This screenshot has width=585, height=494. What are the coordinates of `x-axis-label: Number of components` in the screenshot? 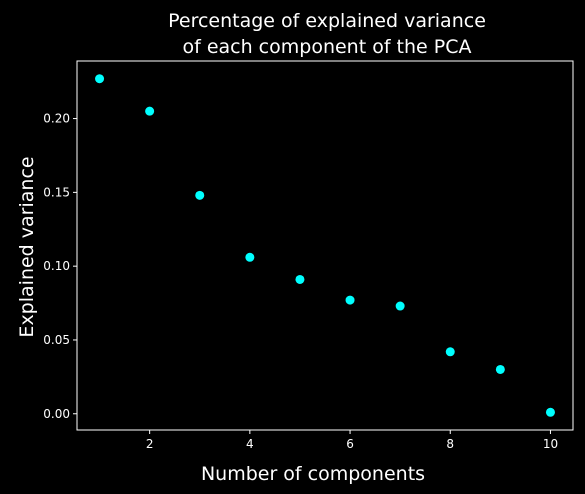 It's located at (313, 474).